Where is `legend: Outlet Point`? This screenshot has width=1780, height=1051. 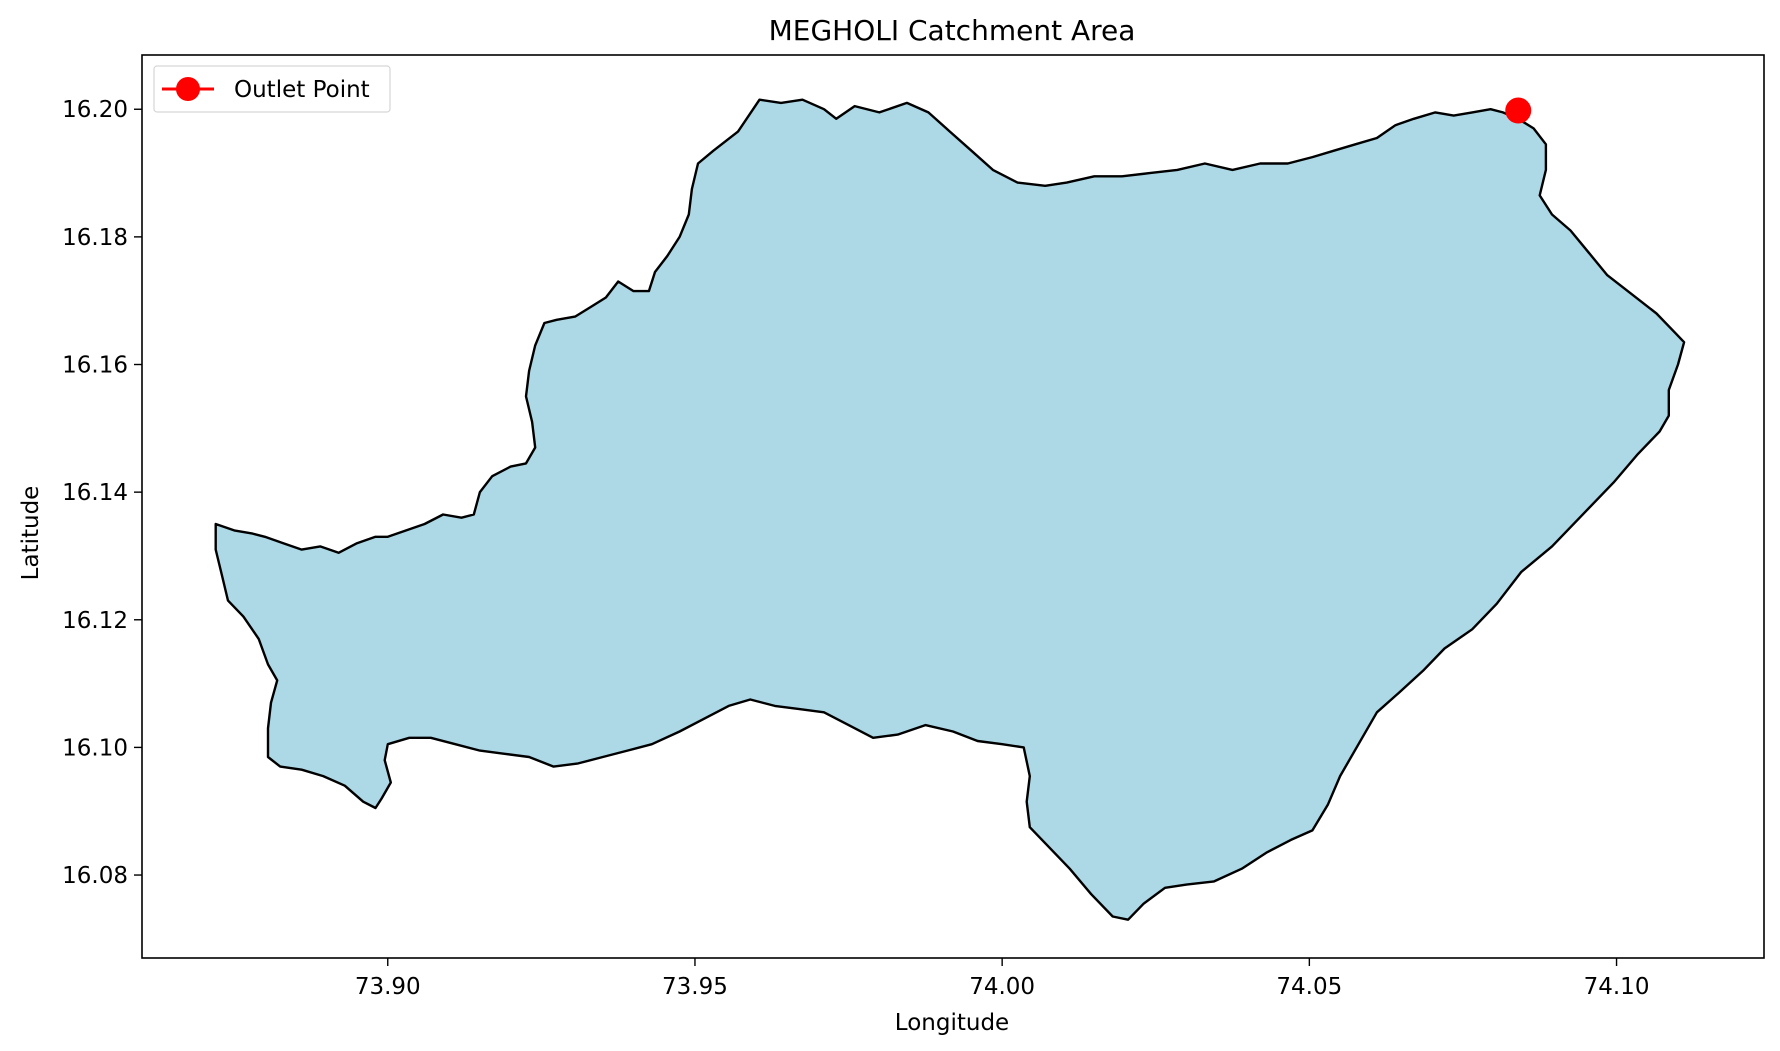
legend: Outlet Point is located at coordinates (272, 89).